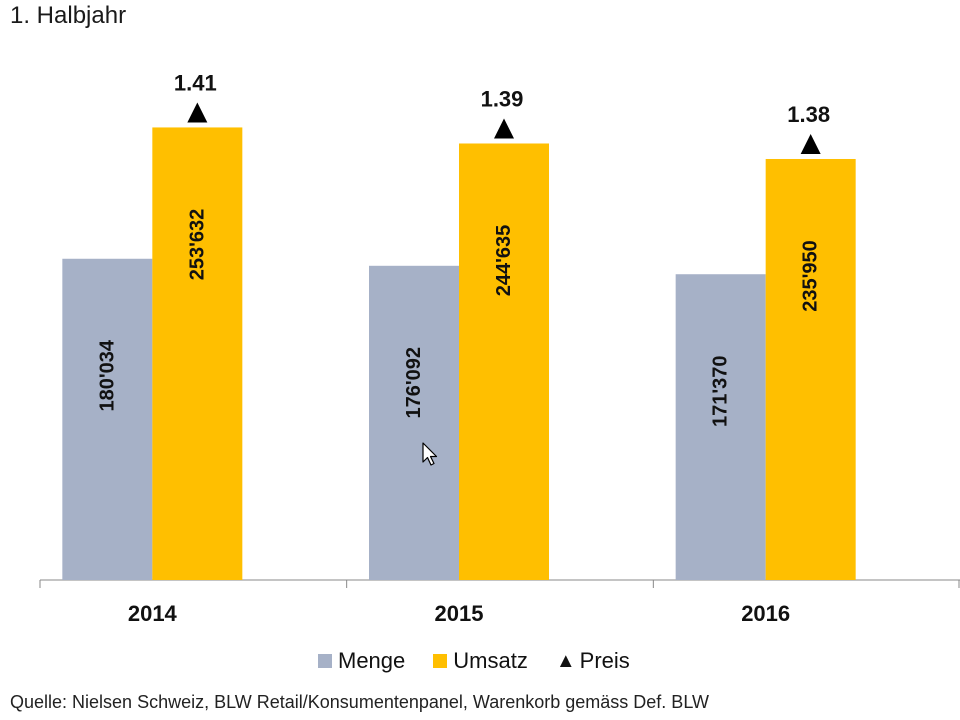 This screenshot has width=960, height=720. What do you see at coordinates (502, 98) in the screenshot?
I see `price-label: 1.39` at bounding box center [502, 98].